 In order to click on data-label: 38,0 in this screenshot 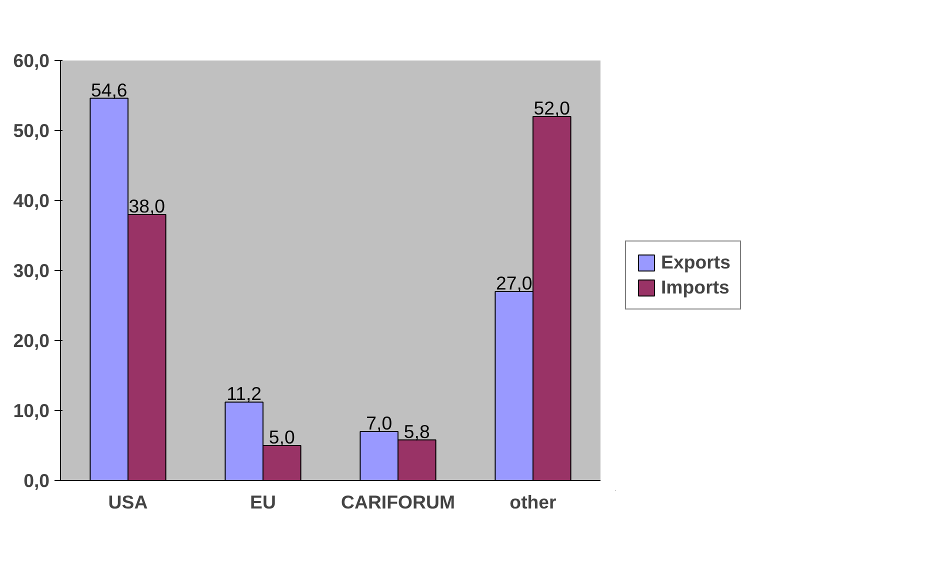, I will do `click(147, 206)`.